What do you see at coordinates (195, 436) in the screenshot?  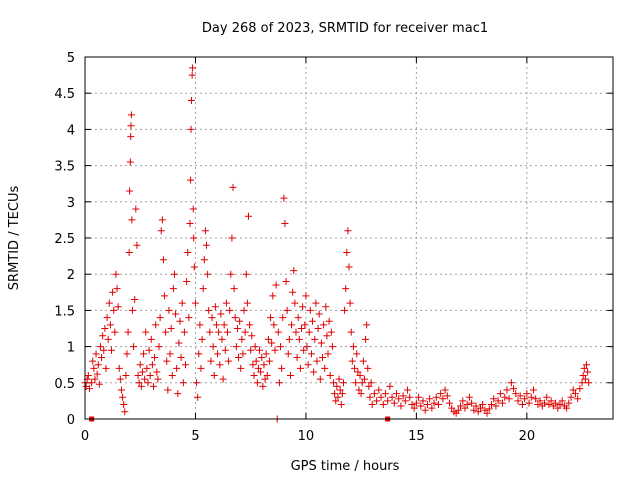 I see `x-tick-label: 5` at bounding box center [195, 436].